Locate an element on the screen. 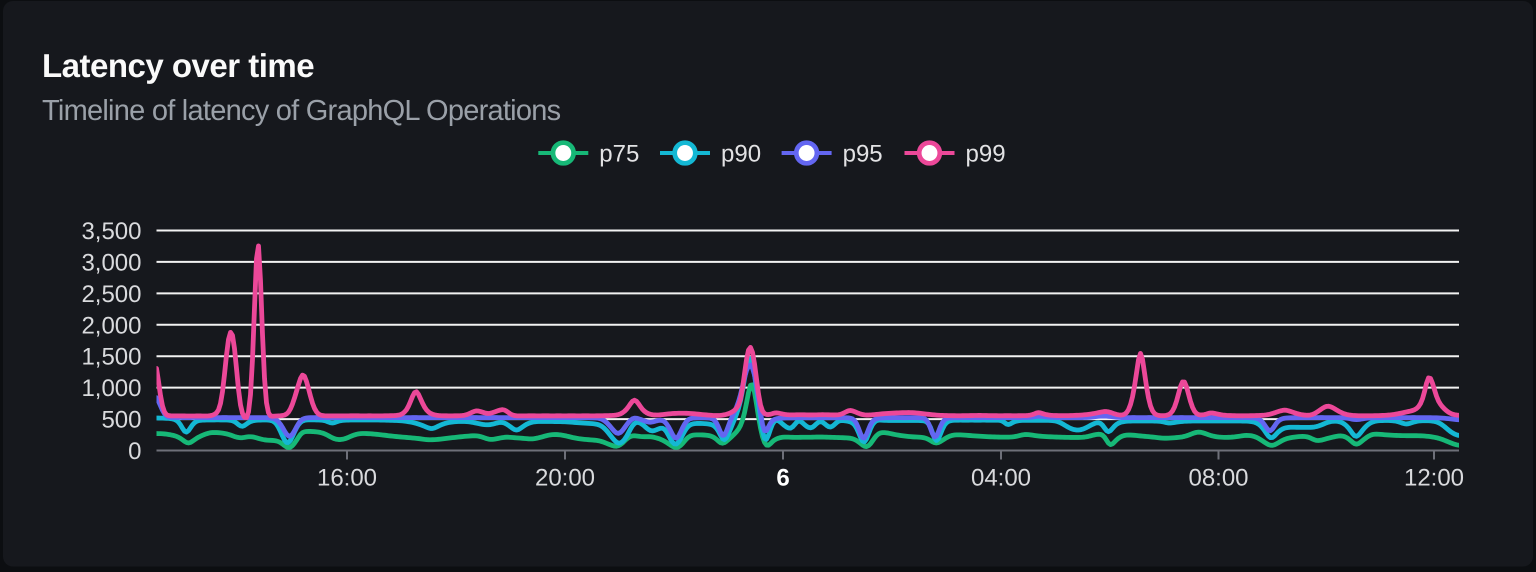 The width and height of the screenshot is (1536, 572). svg-text: 0 is located at coordinates (134, 451).